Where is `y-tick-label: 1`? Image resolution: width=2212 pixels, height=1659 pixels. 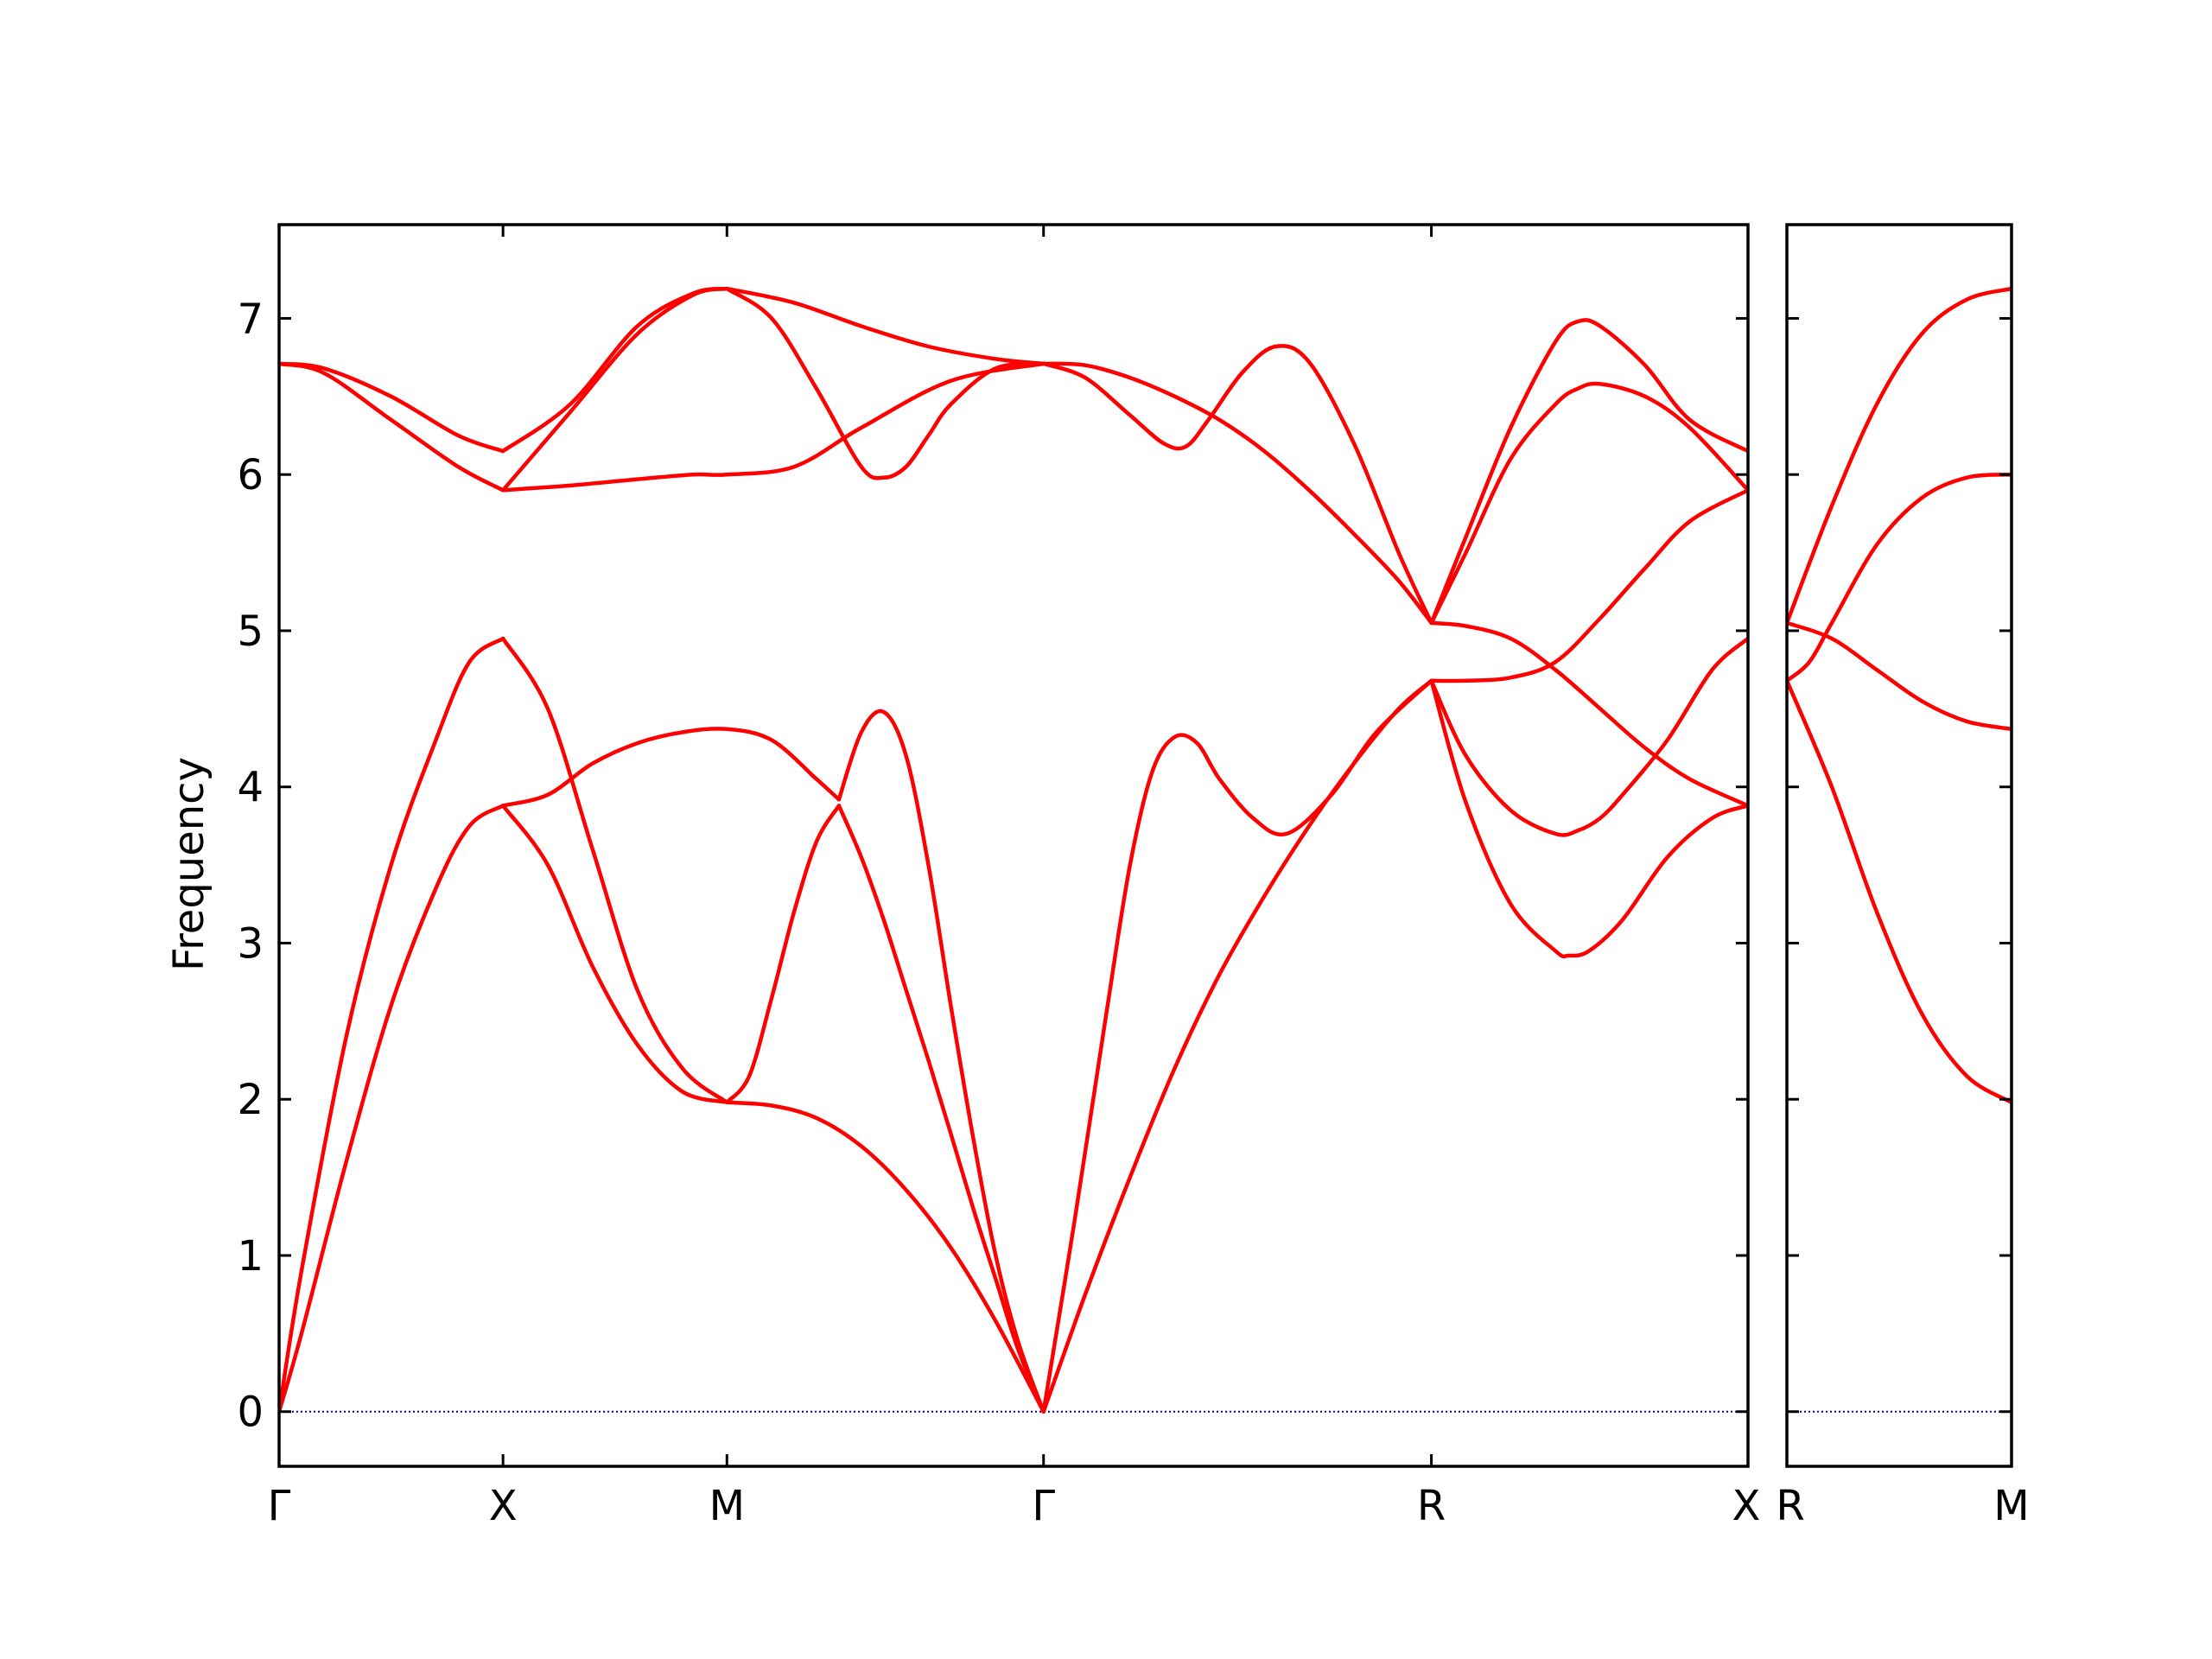
y-tick-label: 1 is located at coordinates (250, 1256).